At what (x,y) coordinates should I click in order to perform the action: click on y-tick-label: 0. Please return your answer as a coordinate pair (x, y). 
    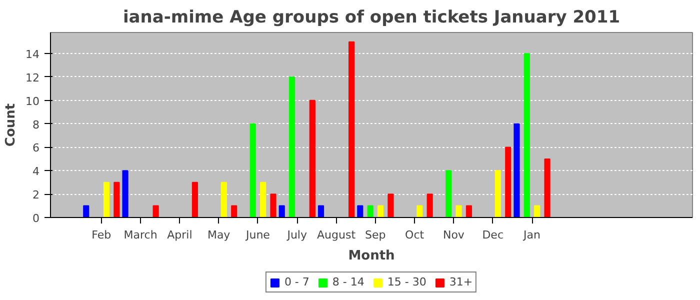
    Looking at the image, I should click on (36, 218).